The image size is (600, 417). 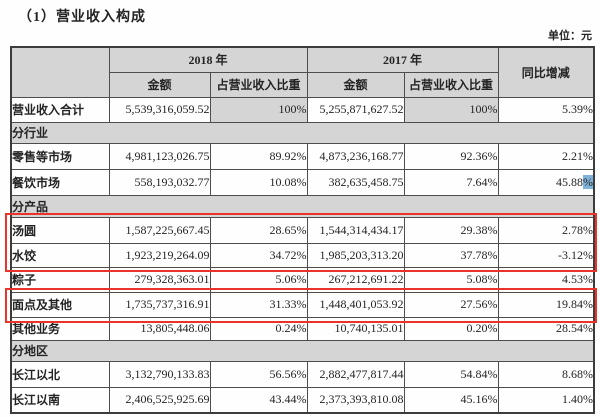 What do you see at coordinates (258, 84) in the screenshot?
I see `header-share-2018: 占营业收入比重` at bounding box center [258, 84].